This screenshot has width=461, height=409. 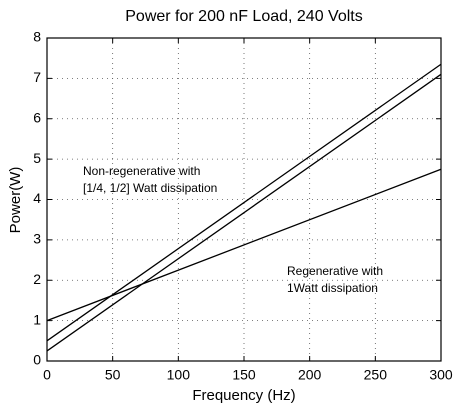 I want to click on y-tick-label: 8, so click(x=37, y=37).